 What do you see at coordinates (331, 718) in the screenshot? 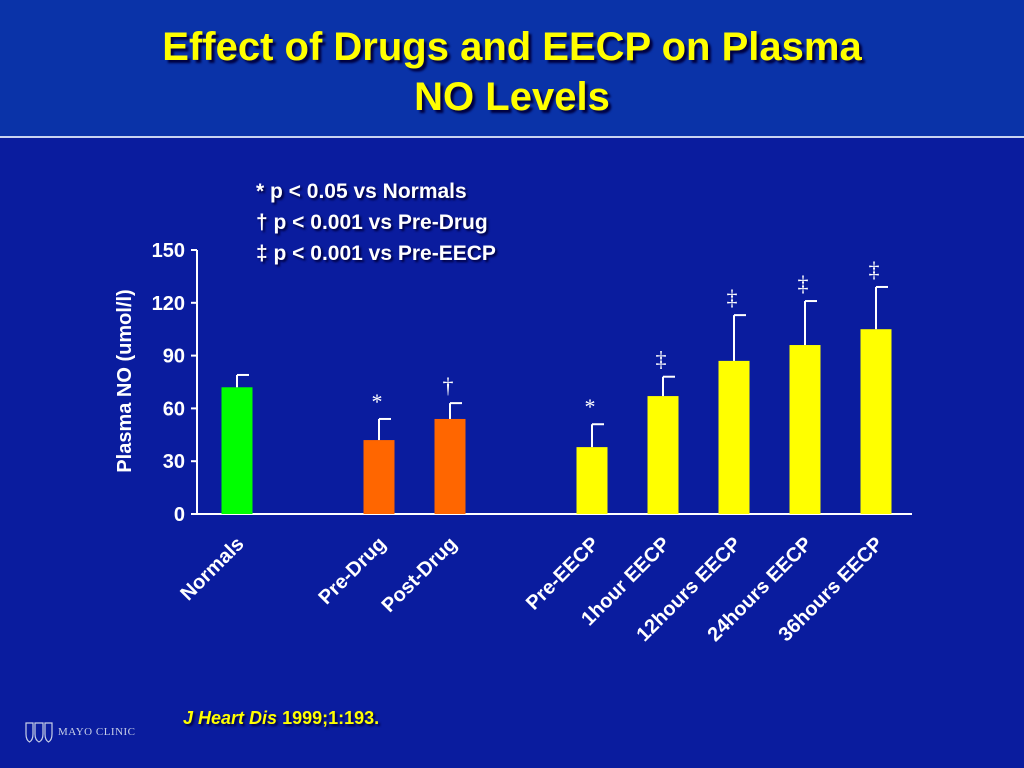
I see `citation-reference: 1999;1:193.` at bounding box center [331, 718].